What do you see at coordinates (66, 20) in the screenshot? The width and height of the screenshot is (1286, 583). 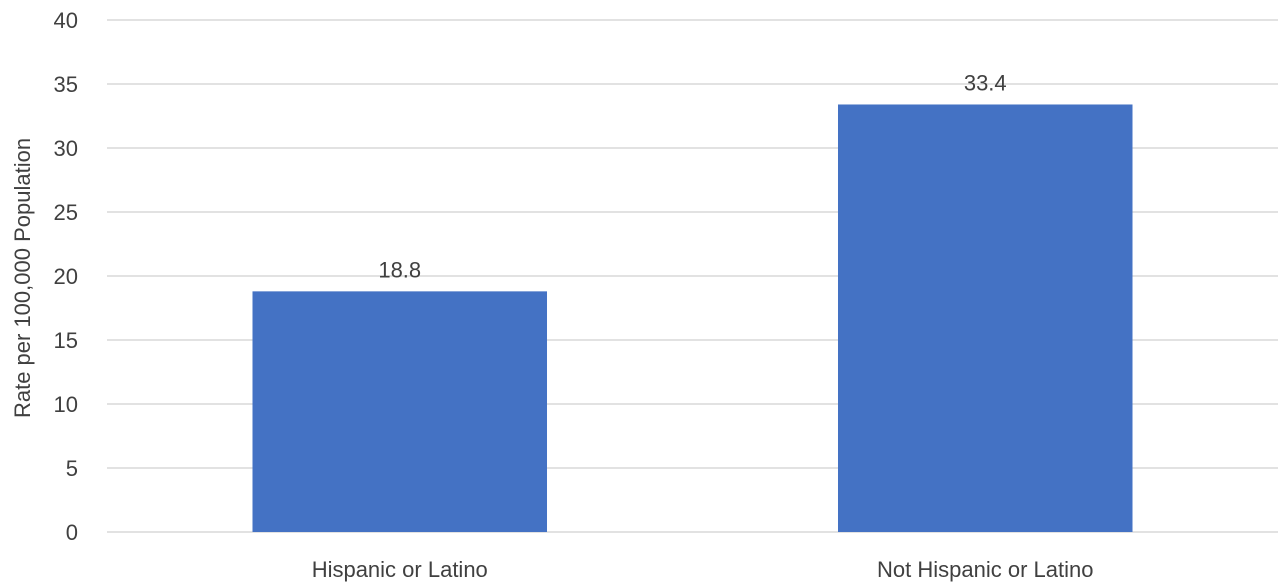 I see `y-tick-label: 40` at bounding box center [66, 20].